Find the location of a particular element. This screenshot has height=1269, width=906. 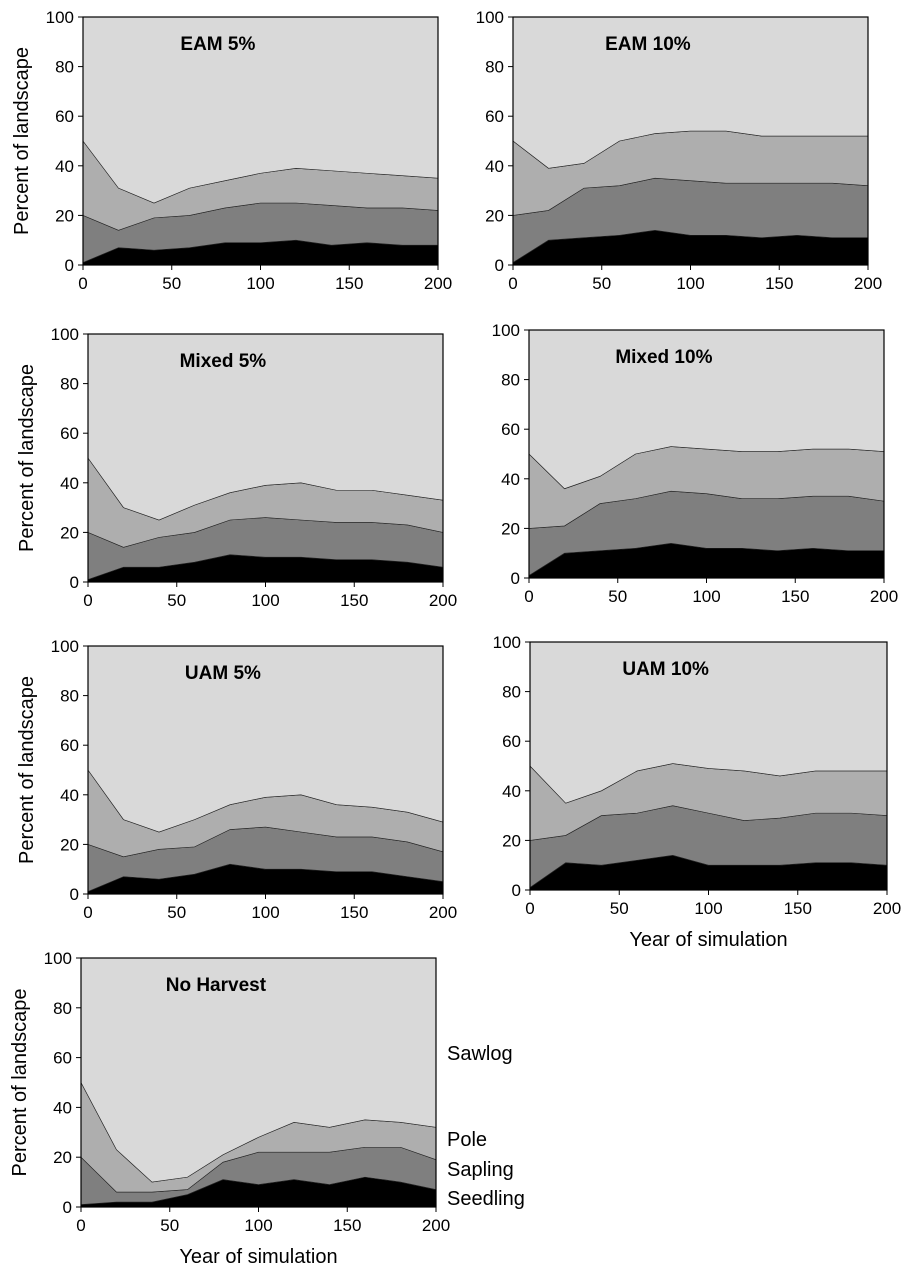

y-axis-title-uam-5pct: Percent of landscape is located at coordinates (27, 770).